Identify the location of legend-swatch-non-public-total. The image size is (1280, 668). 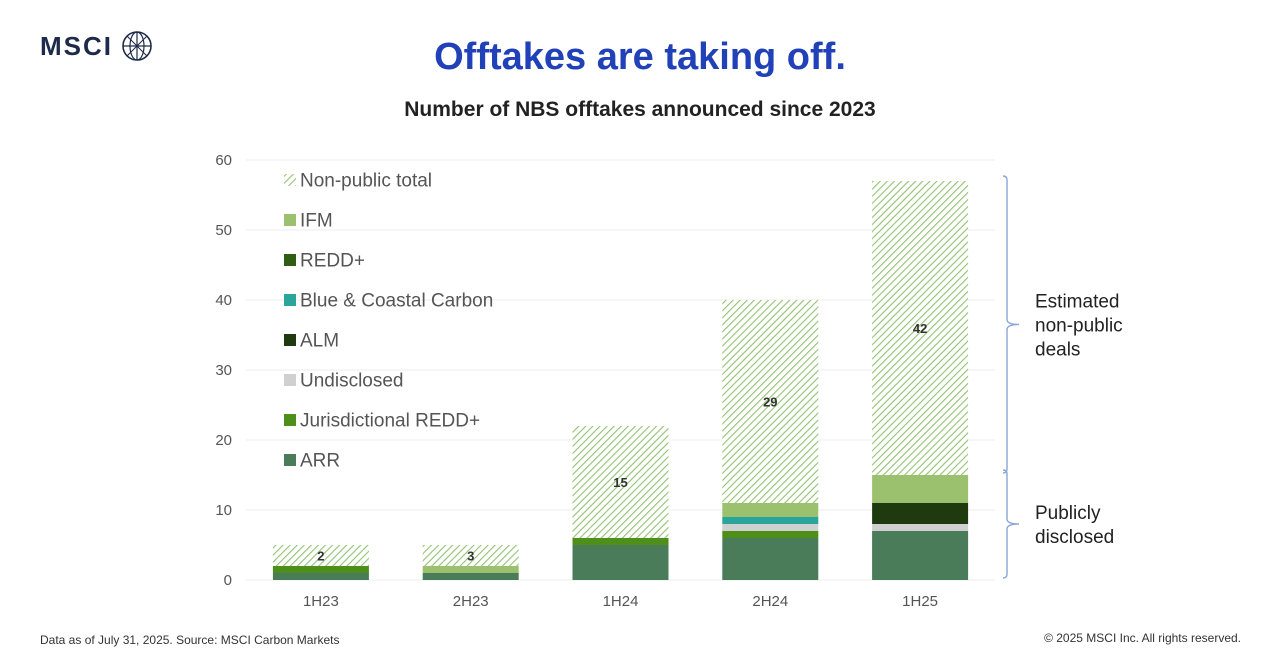
(290, 180).